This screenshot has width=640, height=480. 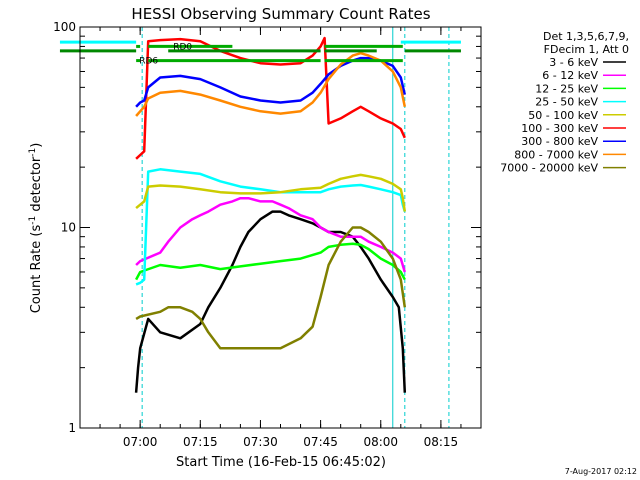 I want to click on x-tick-label-0: 07:00, so click(x=140, y=442).